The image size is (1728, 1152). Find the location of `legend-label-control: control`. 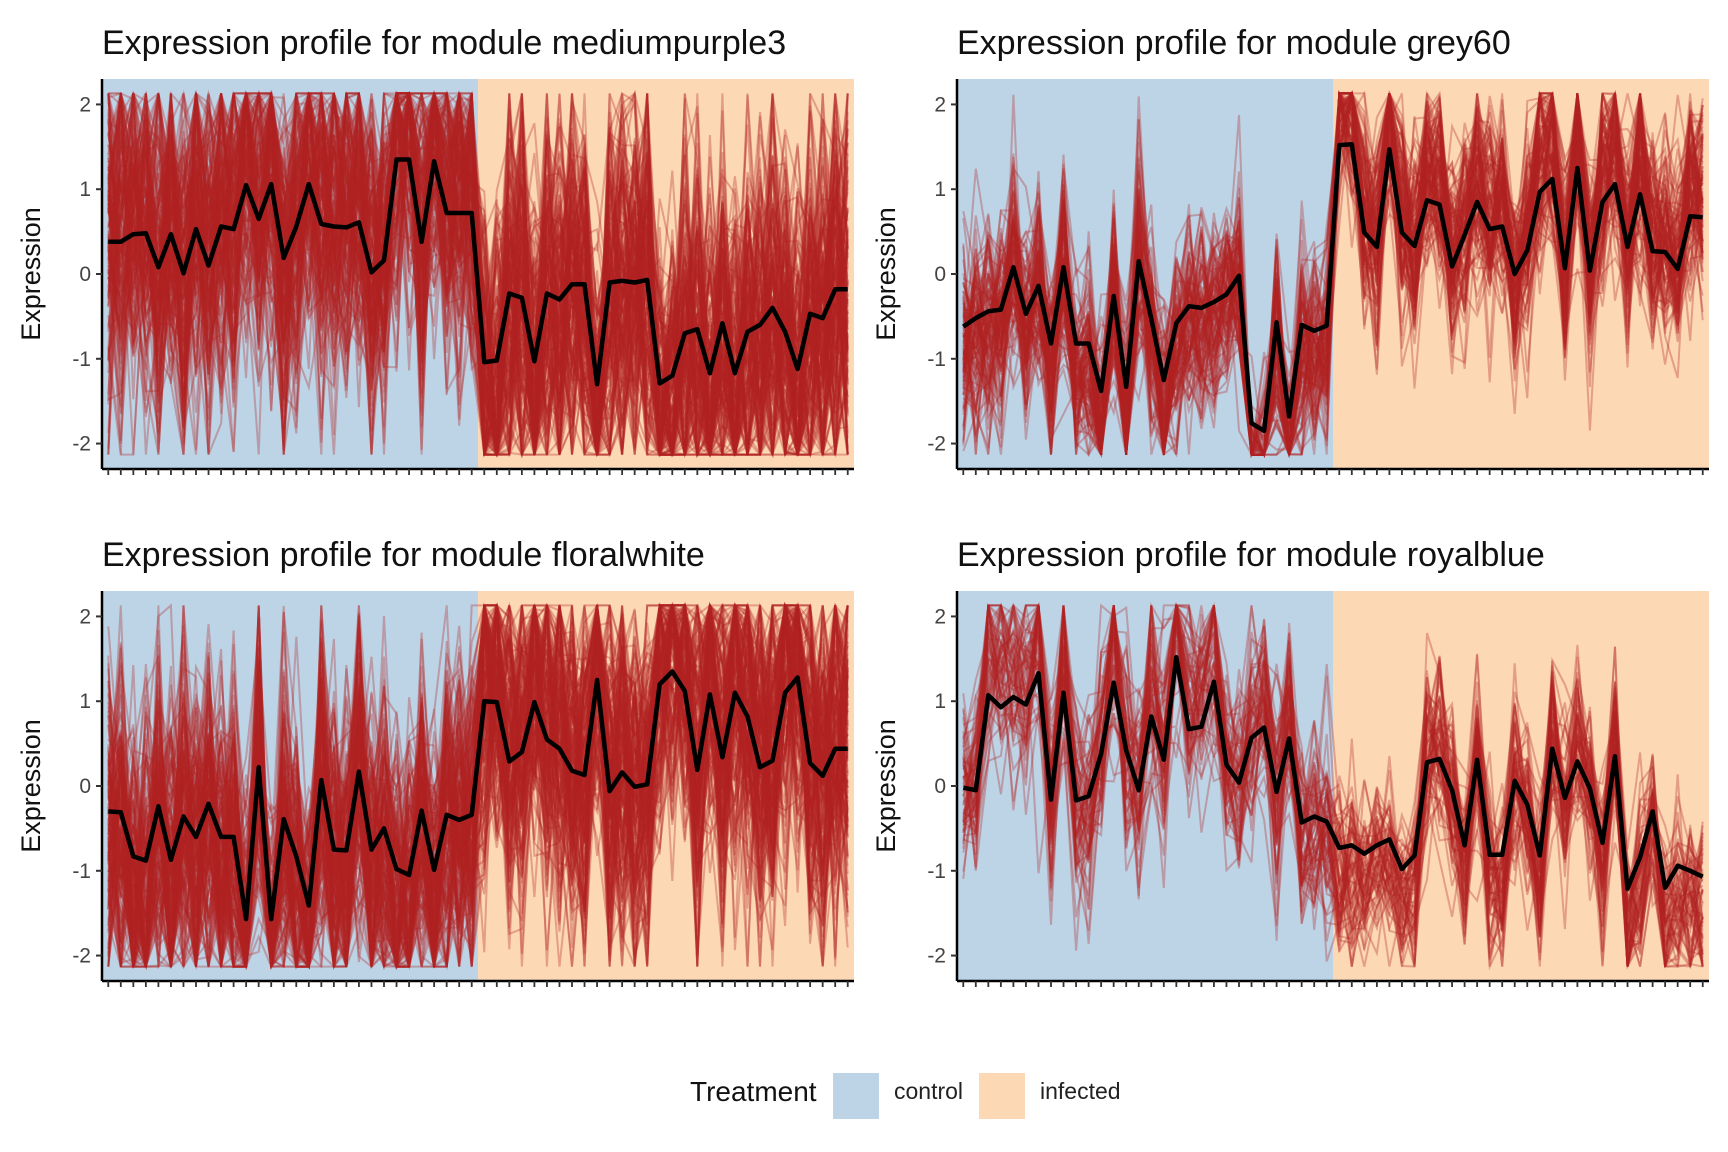

legend-label-control: control is located at coordinates (928, 1091).